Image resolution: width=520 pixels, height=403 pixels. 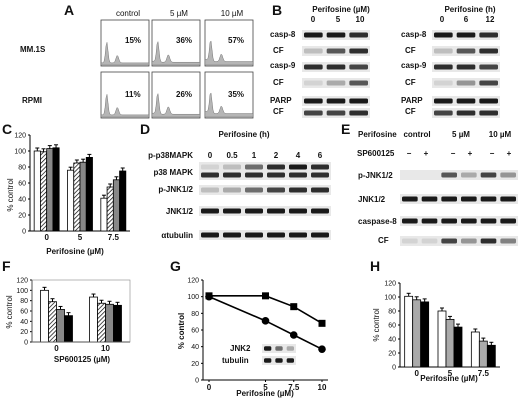 I want to click on panel-c-x-tick-label: 7.5, so click(x=114, y=237).